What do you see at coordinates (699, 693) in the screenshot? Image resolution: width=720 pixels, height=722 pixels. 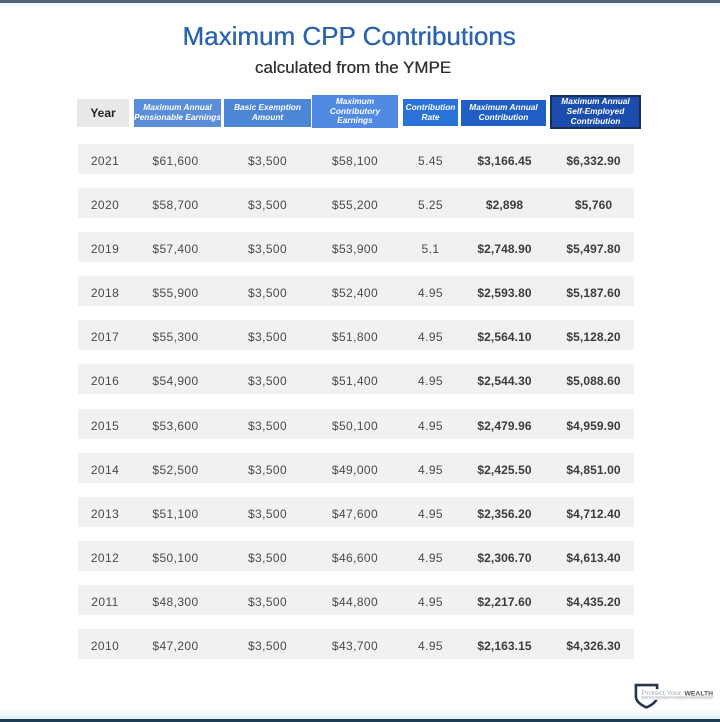 I see `svg-text: WEALTH` at bounding box center [699, 693].